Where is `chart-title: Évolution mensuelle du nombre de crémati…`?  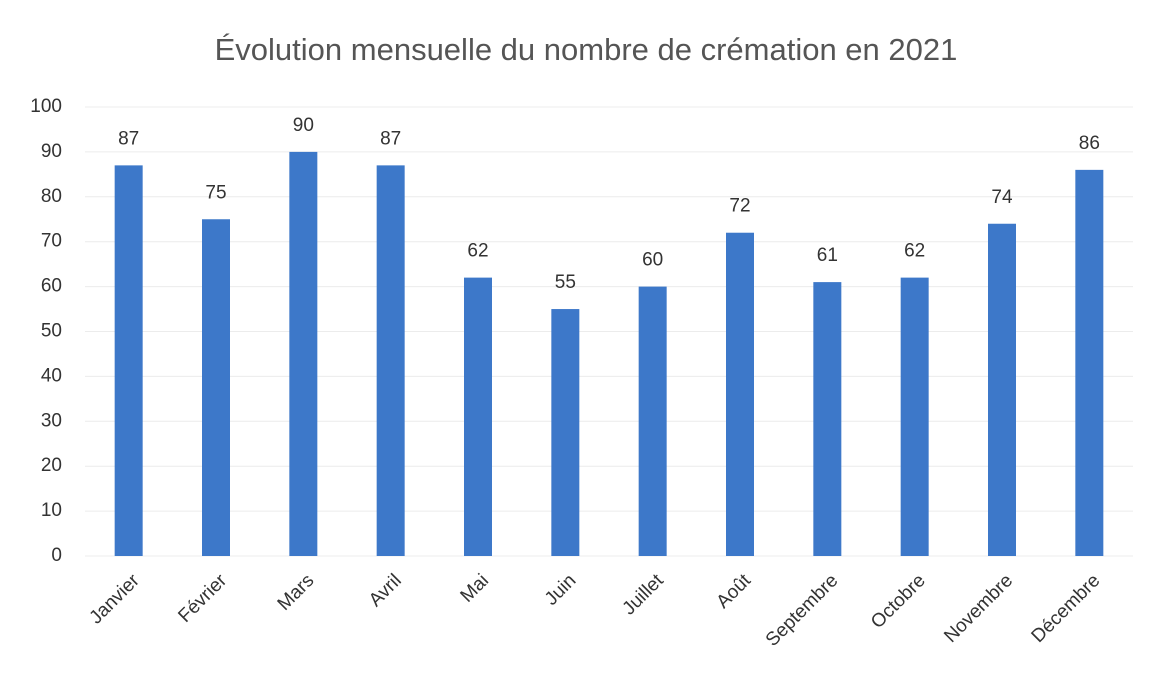 chart-title: Évolution mensuelle du nombre de crémati… is located at coordinates (586, 49).